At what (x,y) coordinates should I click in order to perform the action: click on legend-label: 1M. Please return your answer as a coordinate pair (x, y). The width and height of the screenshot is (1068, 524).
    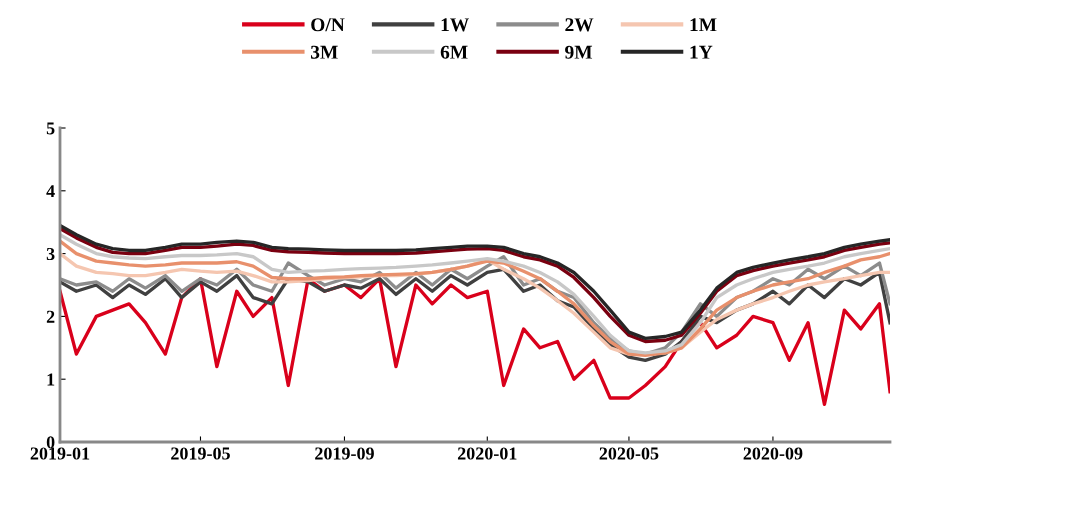
    Looking at the image, I should click on (703, 25).